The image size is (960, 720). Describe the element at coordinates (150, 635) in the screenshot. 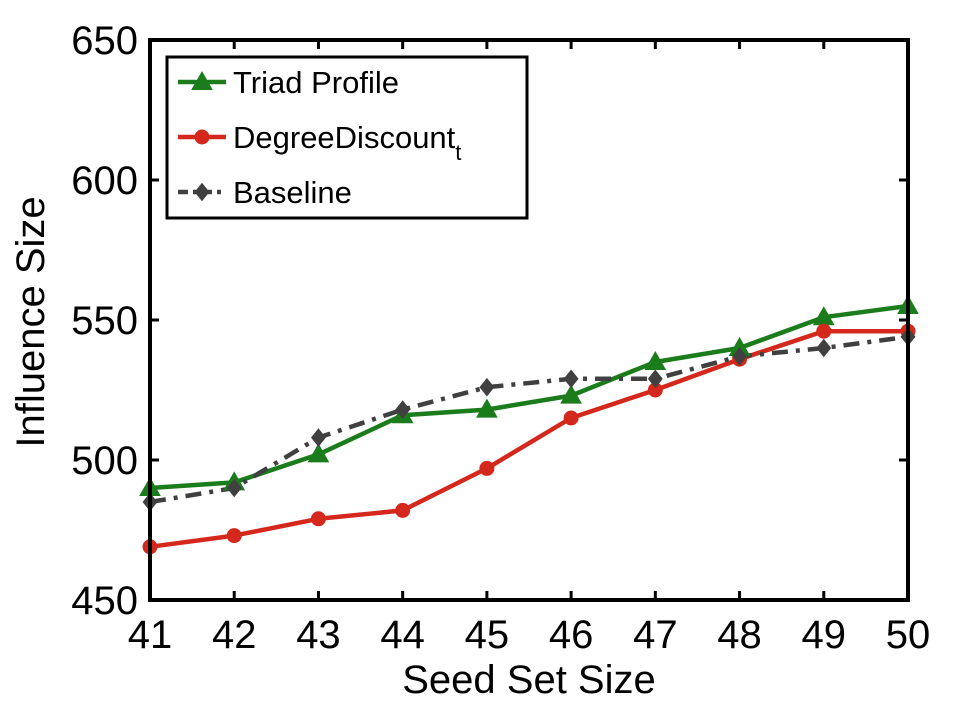

I see `x-tick-label: 41` at that location.